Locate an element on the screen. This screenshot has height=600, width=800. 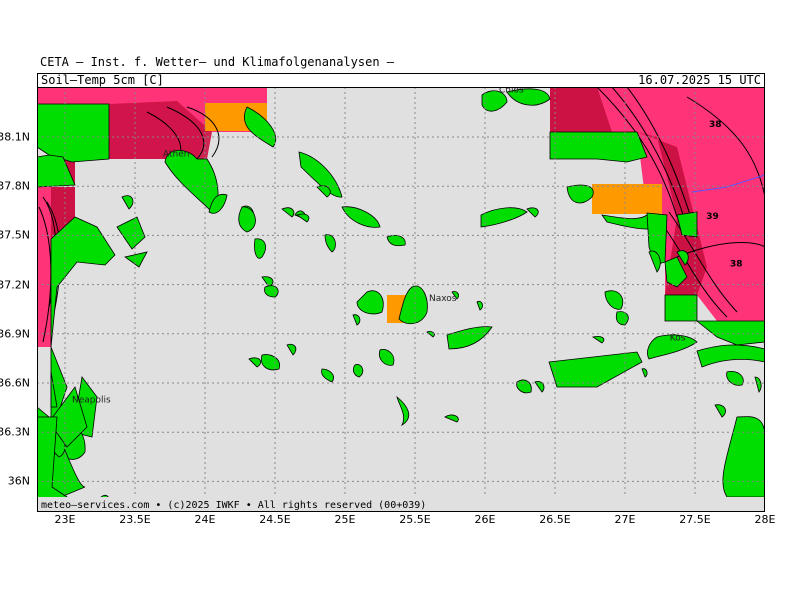
x-tick-label: 24E is located at coordinates (205, 519).